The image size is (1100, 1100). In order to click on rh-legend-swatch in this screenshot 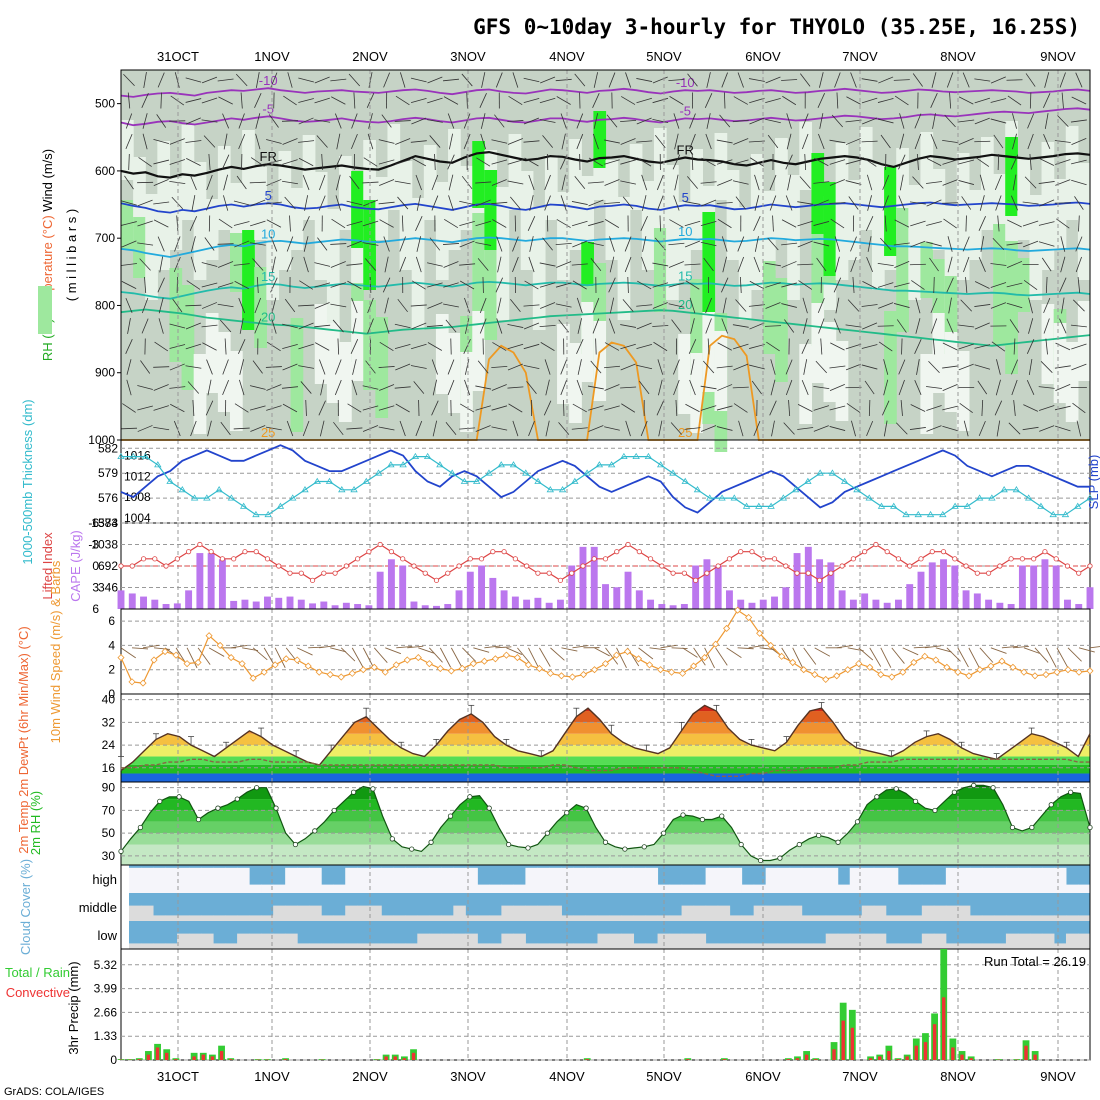, I will do `click(45, 310)`.